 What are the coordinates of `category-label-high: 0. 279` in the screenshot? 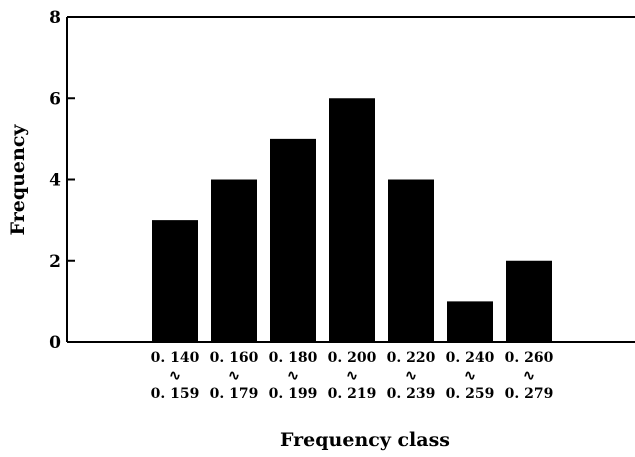 It's located at (529, 394).